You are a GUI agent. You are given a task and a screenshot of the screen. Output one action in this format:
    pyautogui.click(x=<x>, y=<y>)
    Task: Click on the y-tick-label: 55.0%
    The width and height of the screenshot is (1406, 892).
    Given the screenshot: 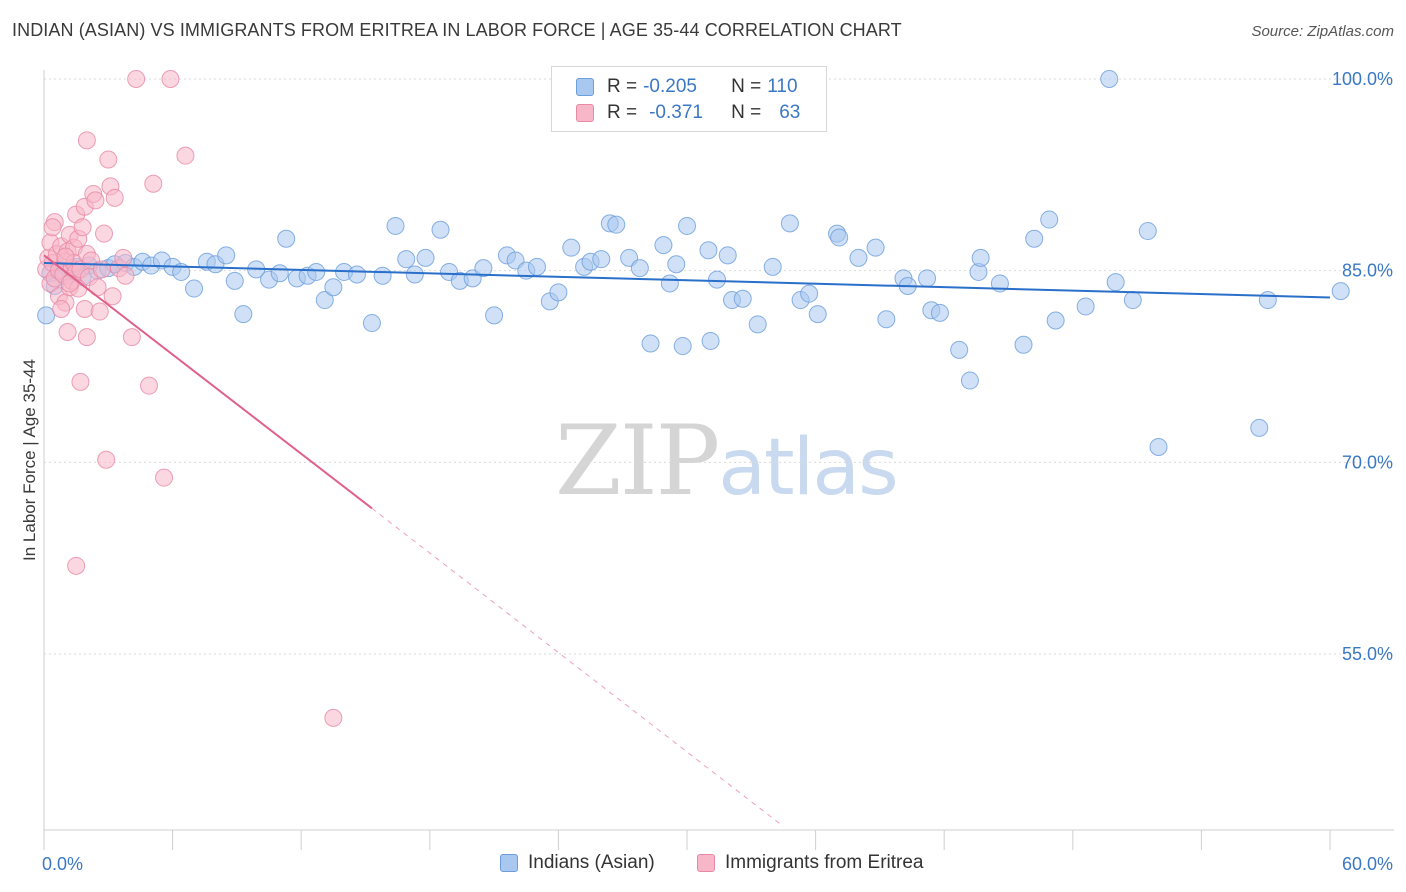 What is the action you would take?
    pyautogui.click(x=1367, y=654)
    